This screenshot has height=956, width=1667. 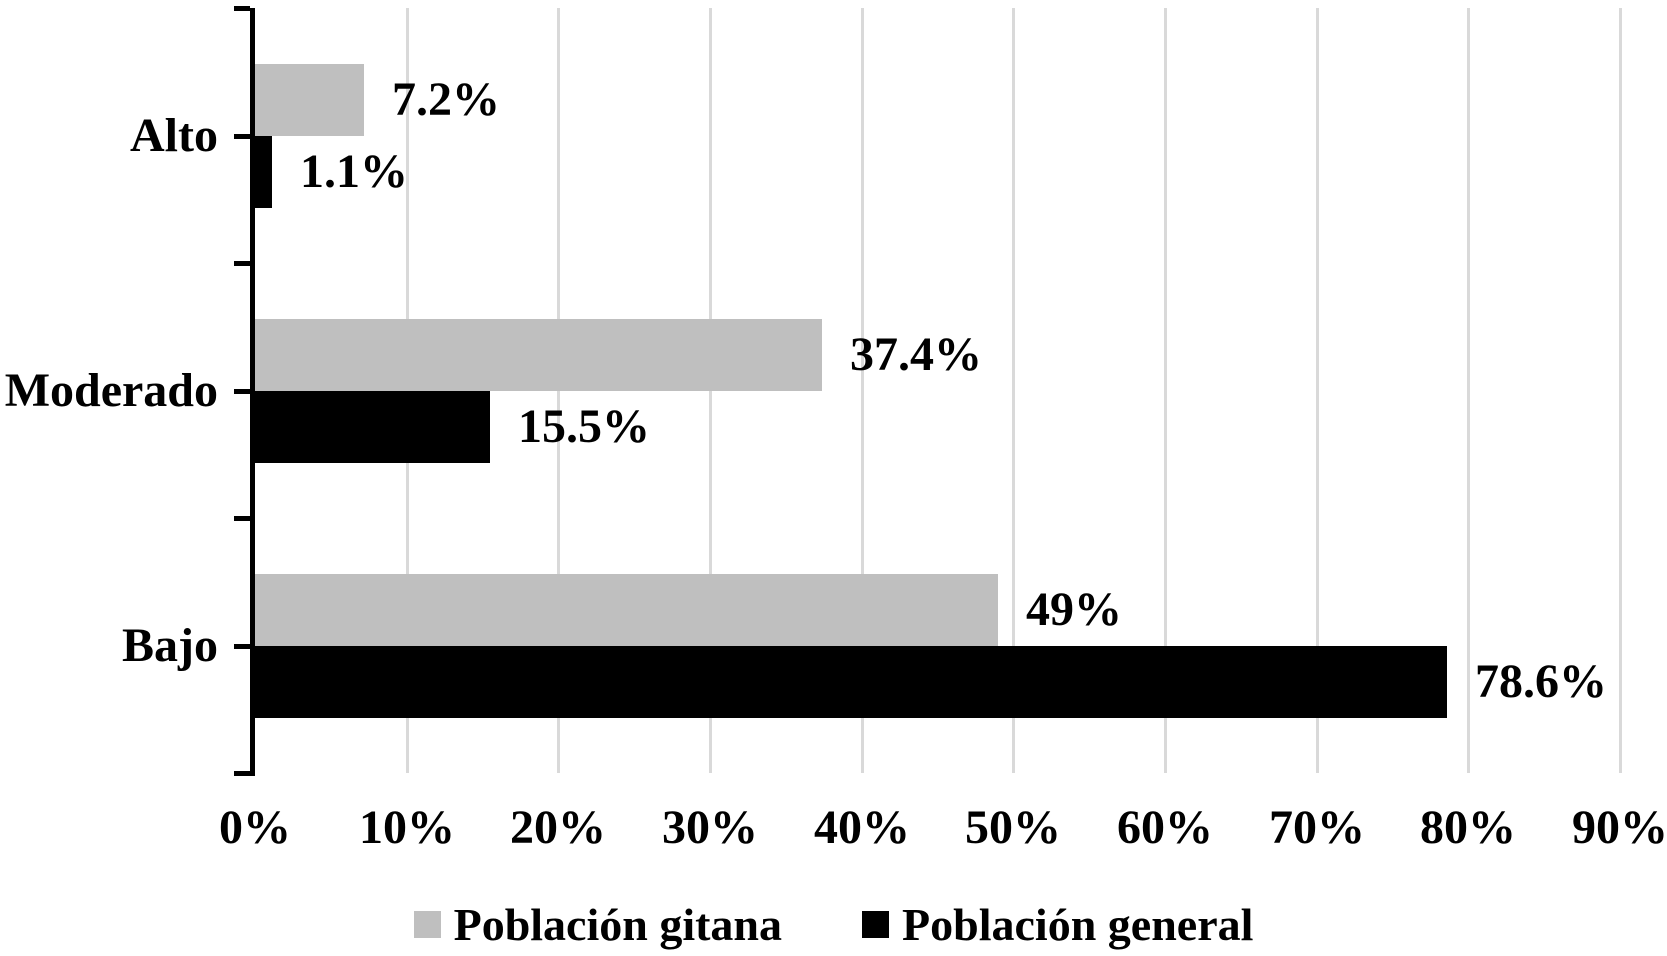 What do you see at coordinates (111, 390) in the screenshot?
I see `category-label-moderado: Moderado` at bounding box center [111, 390].